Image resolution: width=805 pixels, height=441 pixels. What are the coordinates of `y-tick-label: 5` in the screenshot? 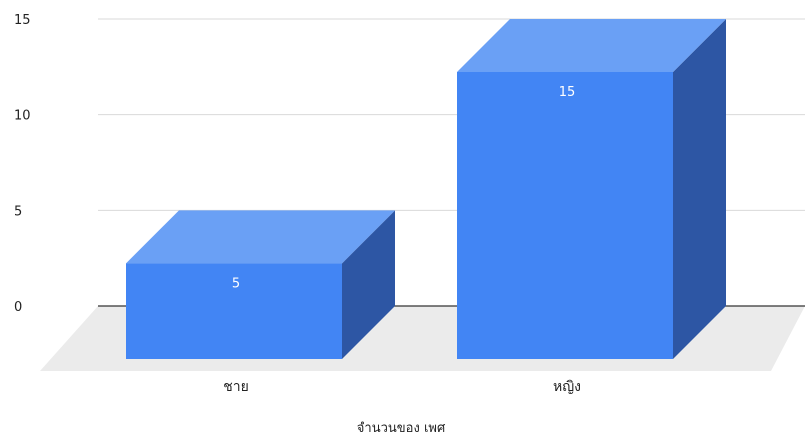 It's located at (18, 211).